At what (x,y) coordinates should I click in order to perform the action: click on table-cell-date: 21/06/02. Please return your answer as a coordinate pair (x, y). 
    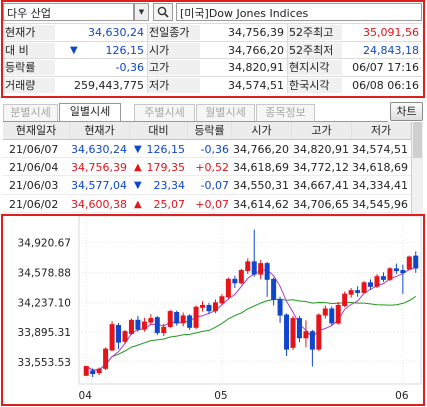
    Looking at the image, I should click on (36, 204).